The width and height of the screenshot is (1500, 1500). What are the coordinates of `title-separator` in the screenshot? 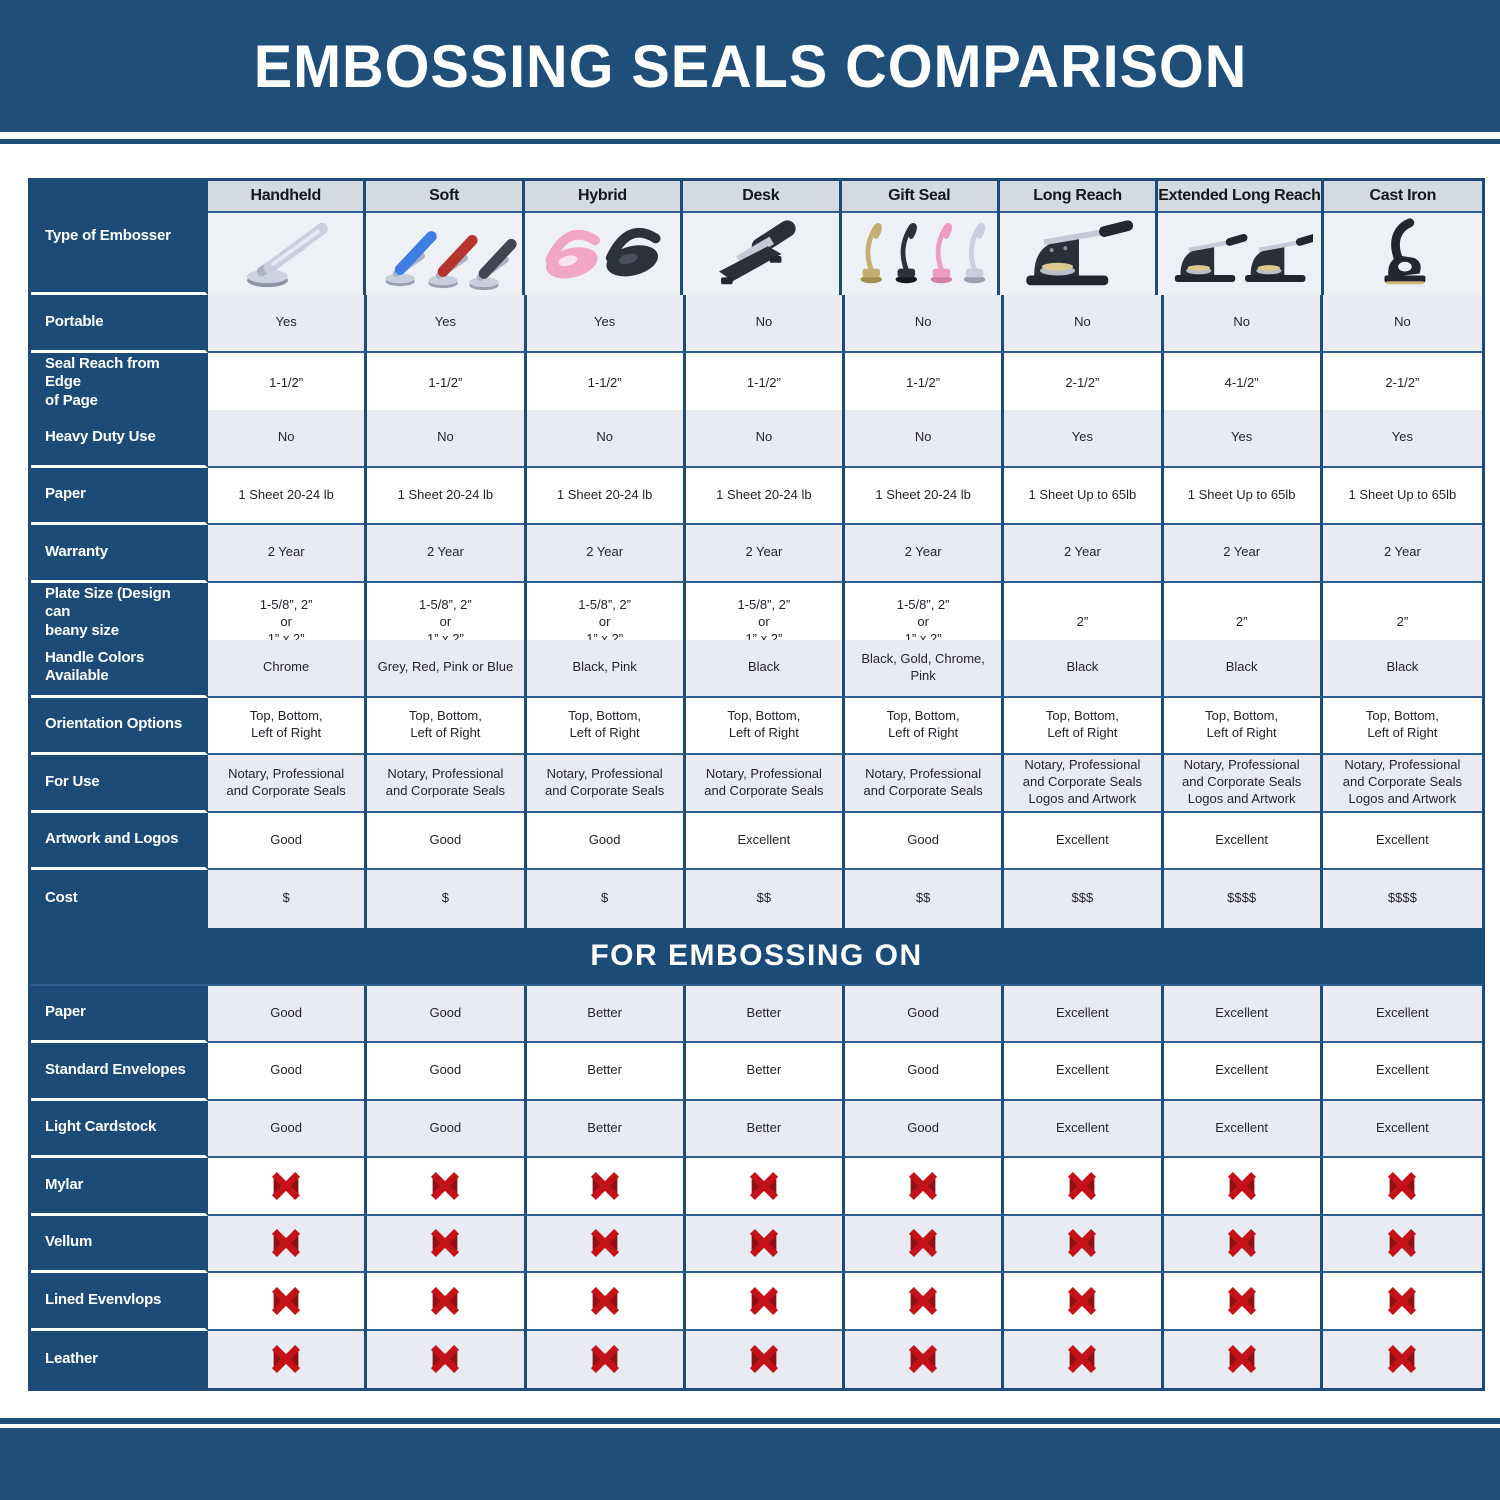 It's located at (750, 141).